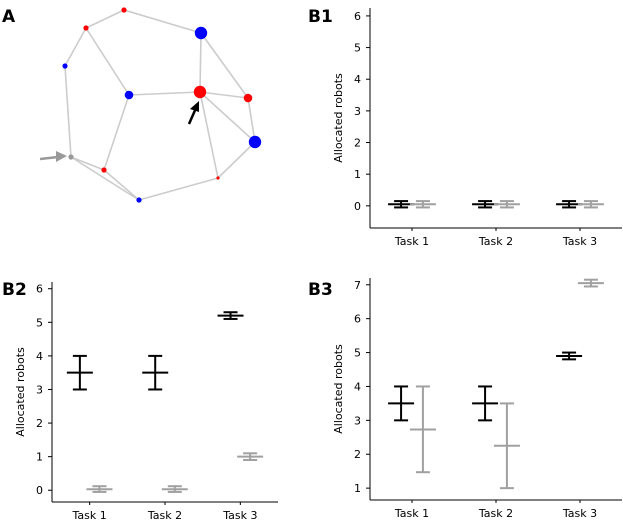 The width and height of the screenshot is (623, 522). What do you see at coordinates (194, 106) in the screenshot?
I see `black-arrow-head` at bounding box center [194, 106].